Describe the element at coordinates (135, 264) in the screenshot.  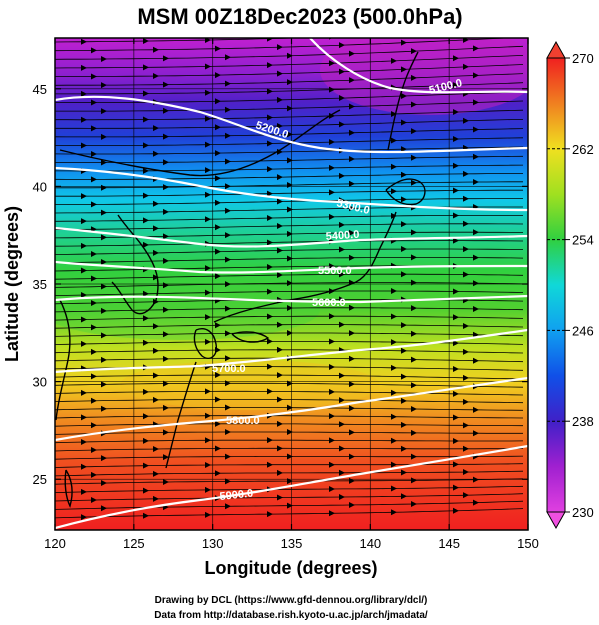
I see `coastline-korea` at that location.